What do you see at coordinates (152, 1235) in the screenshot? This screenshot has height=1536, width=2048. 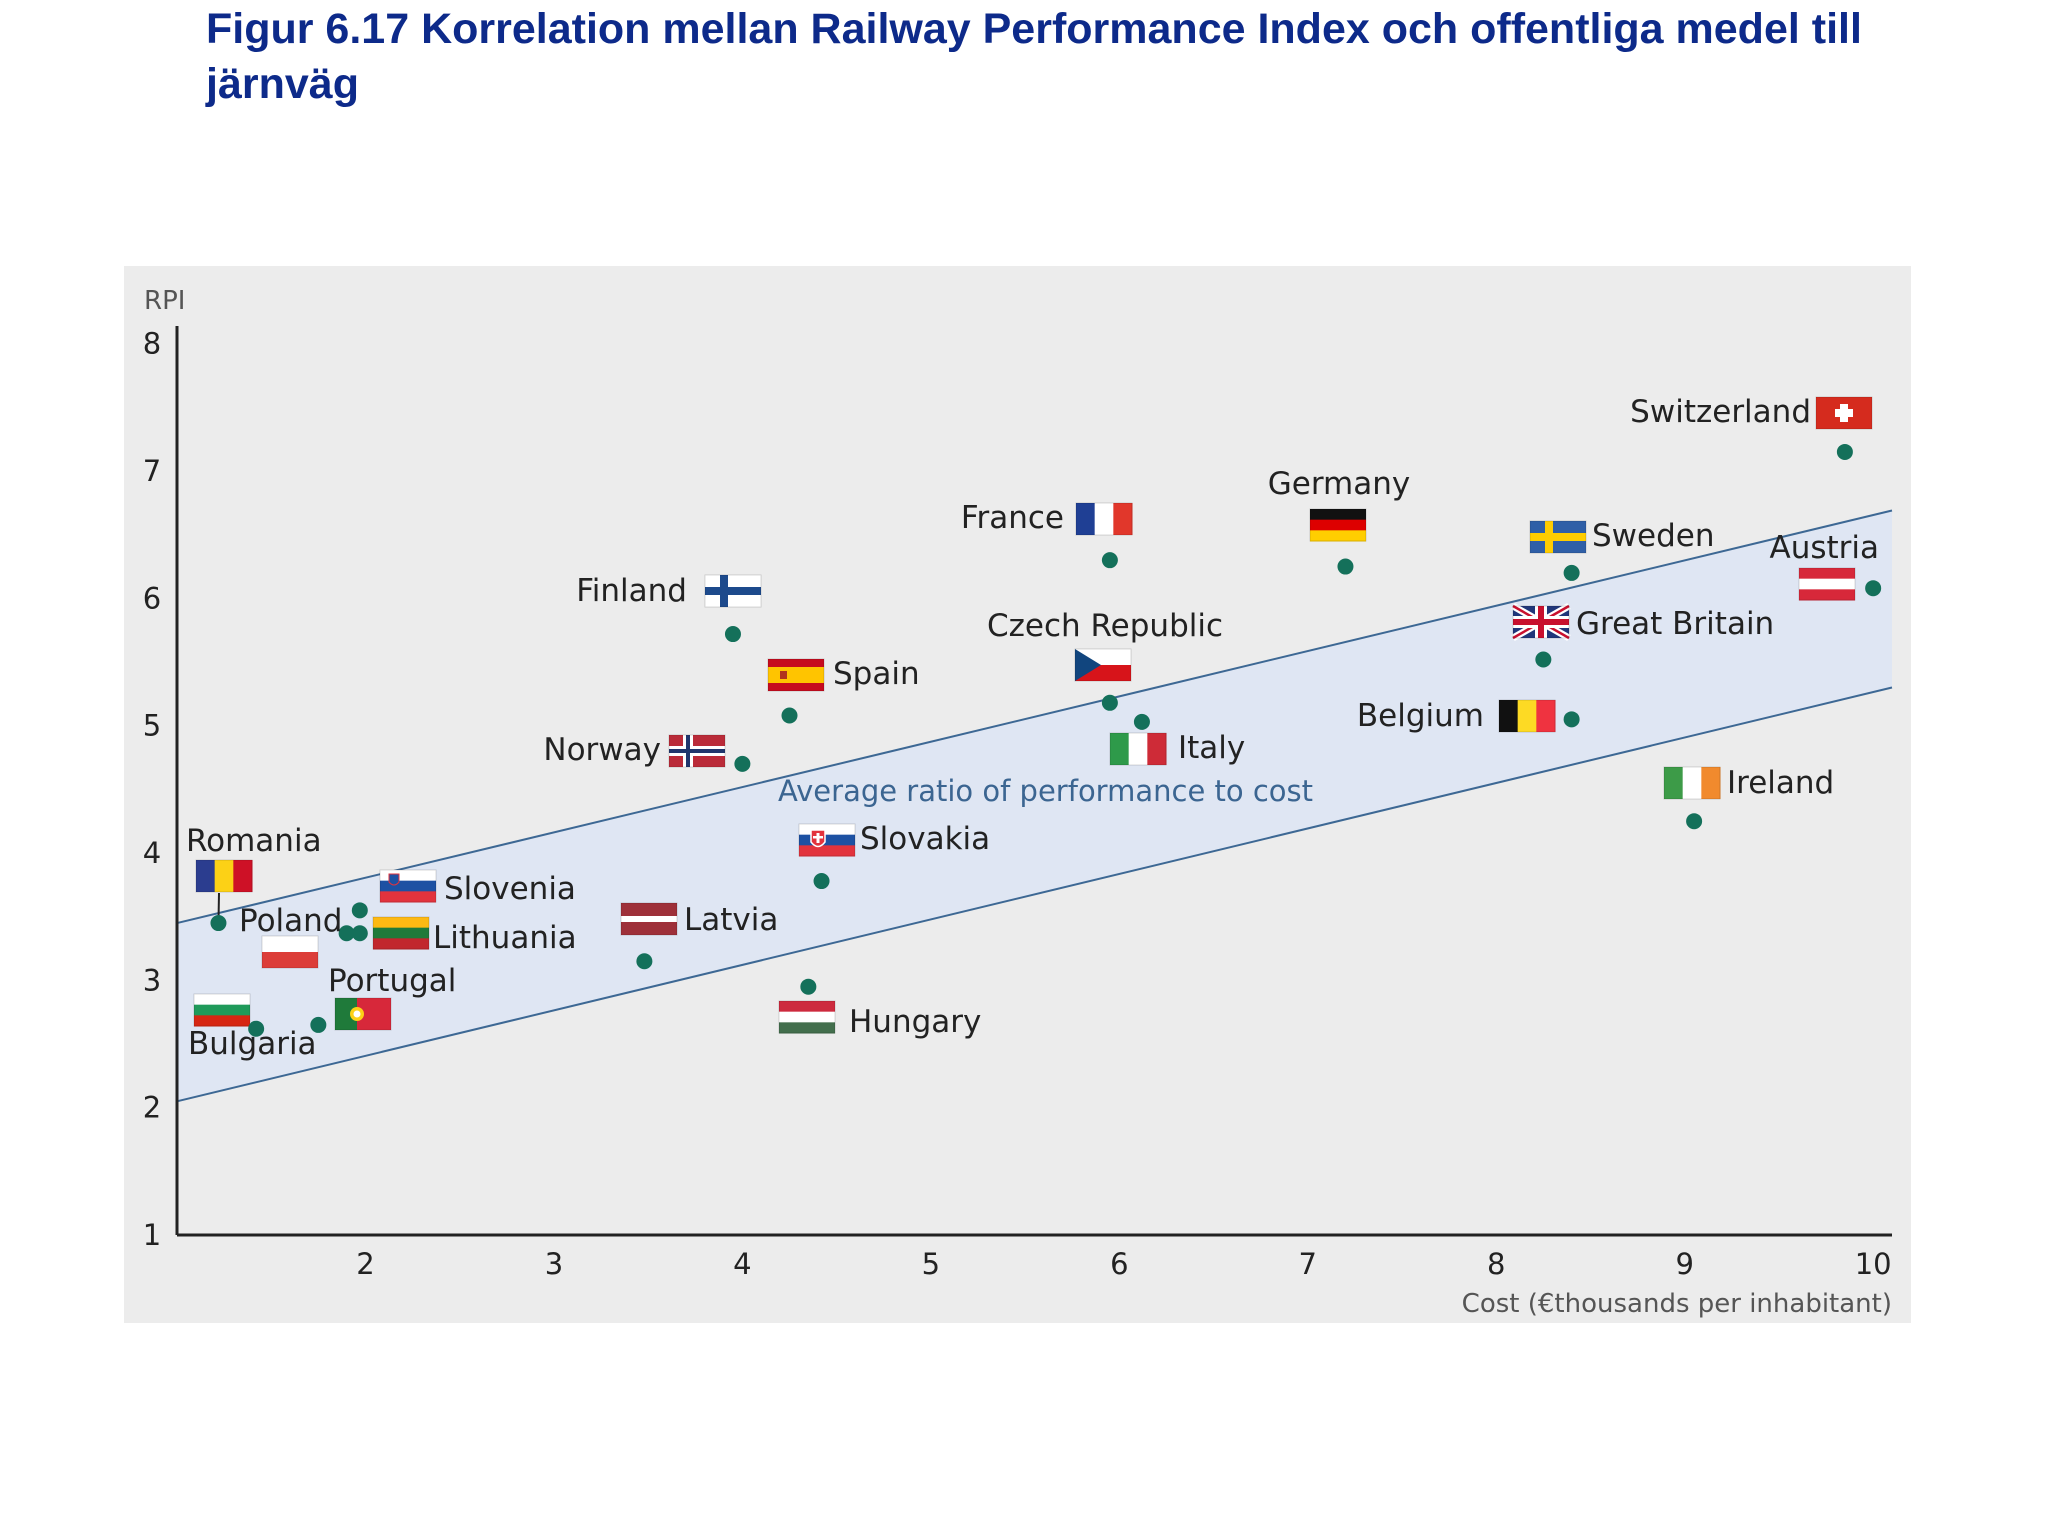 I see `y-tick-label: 1` at bounding box center [152, 1235].